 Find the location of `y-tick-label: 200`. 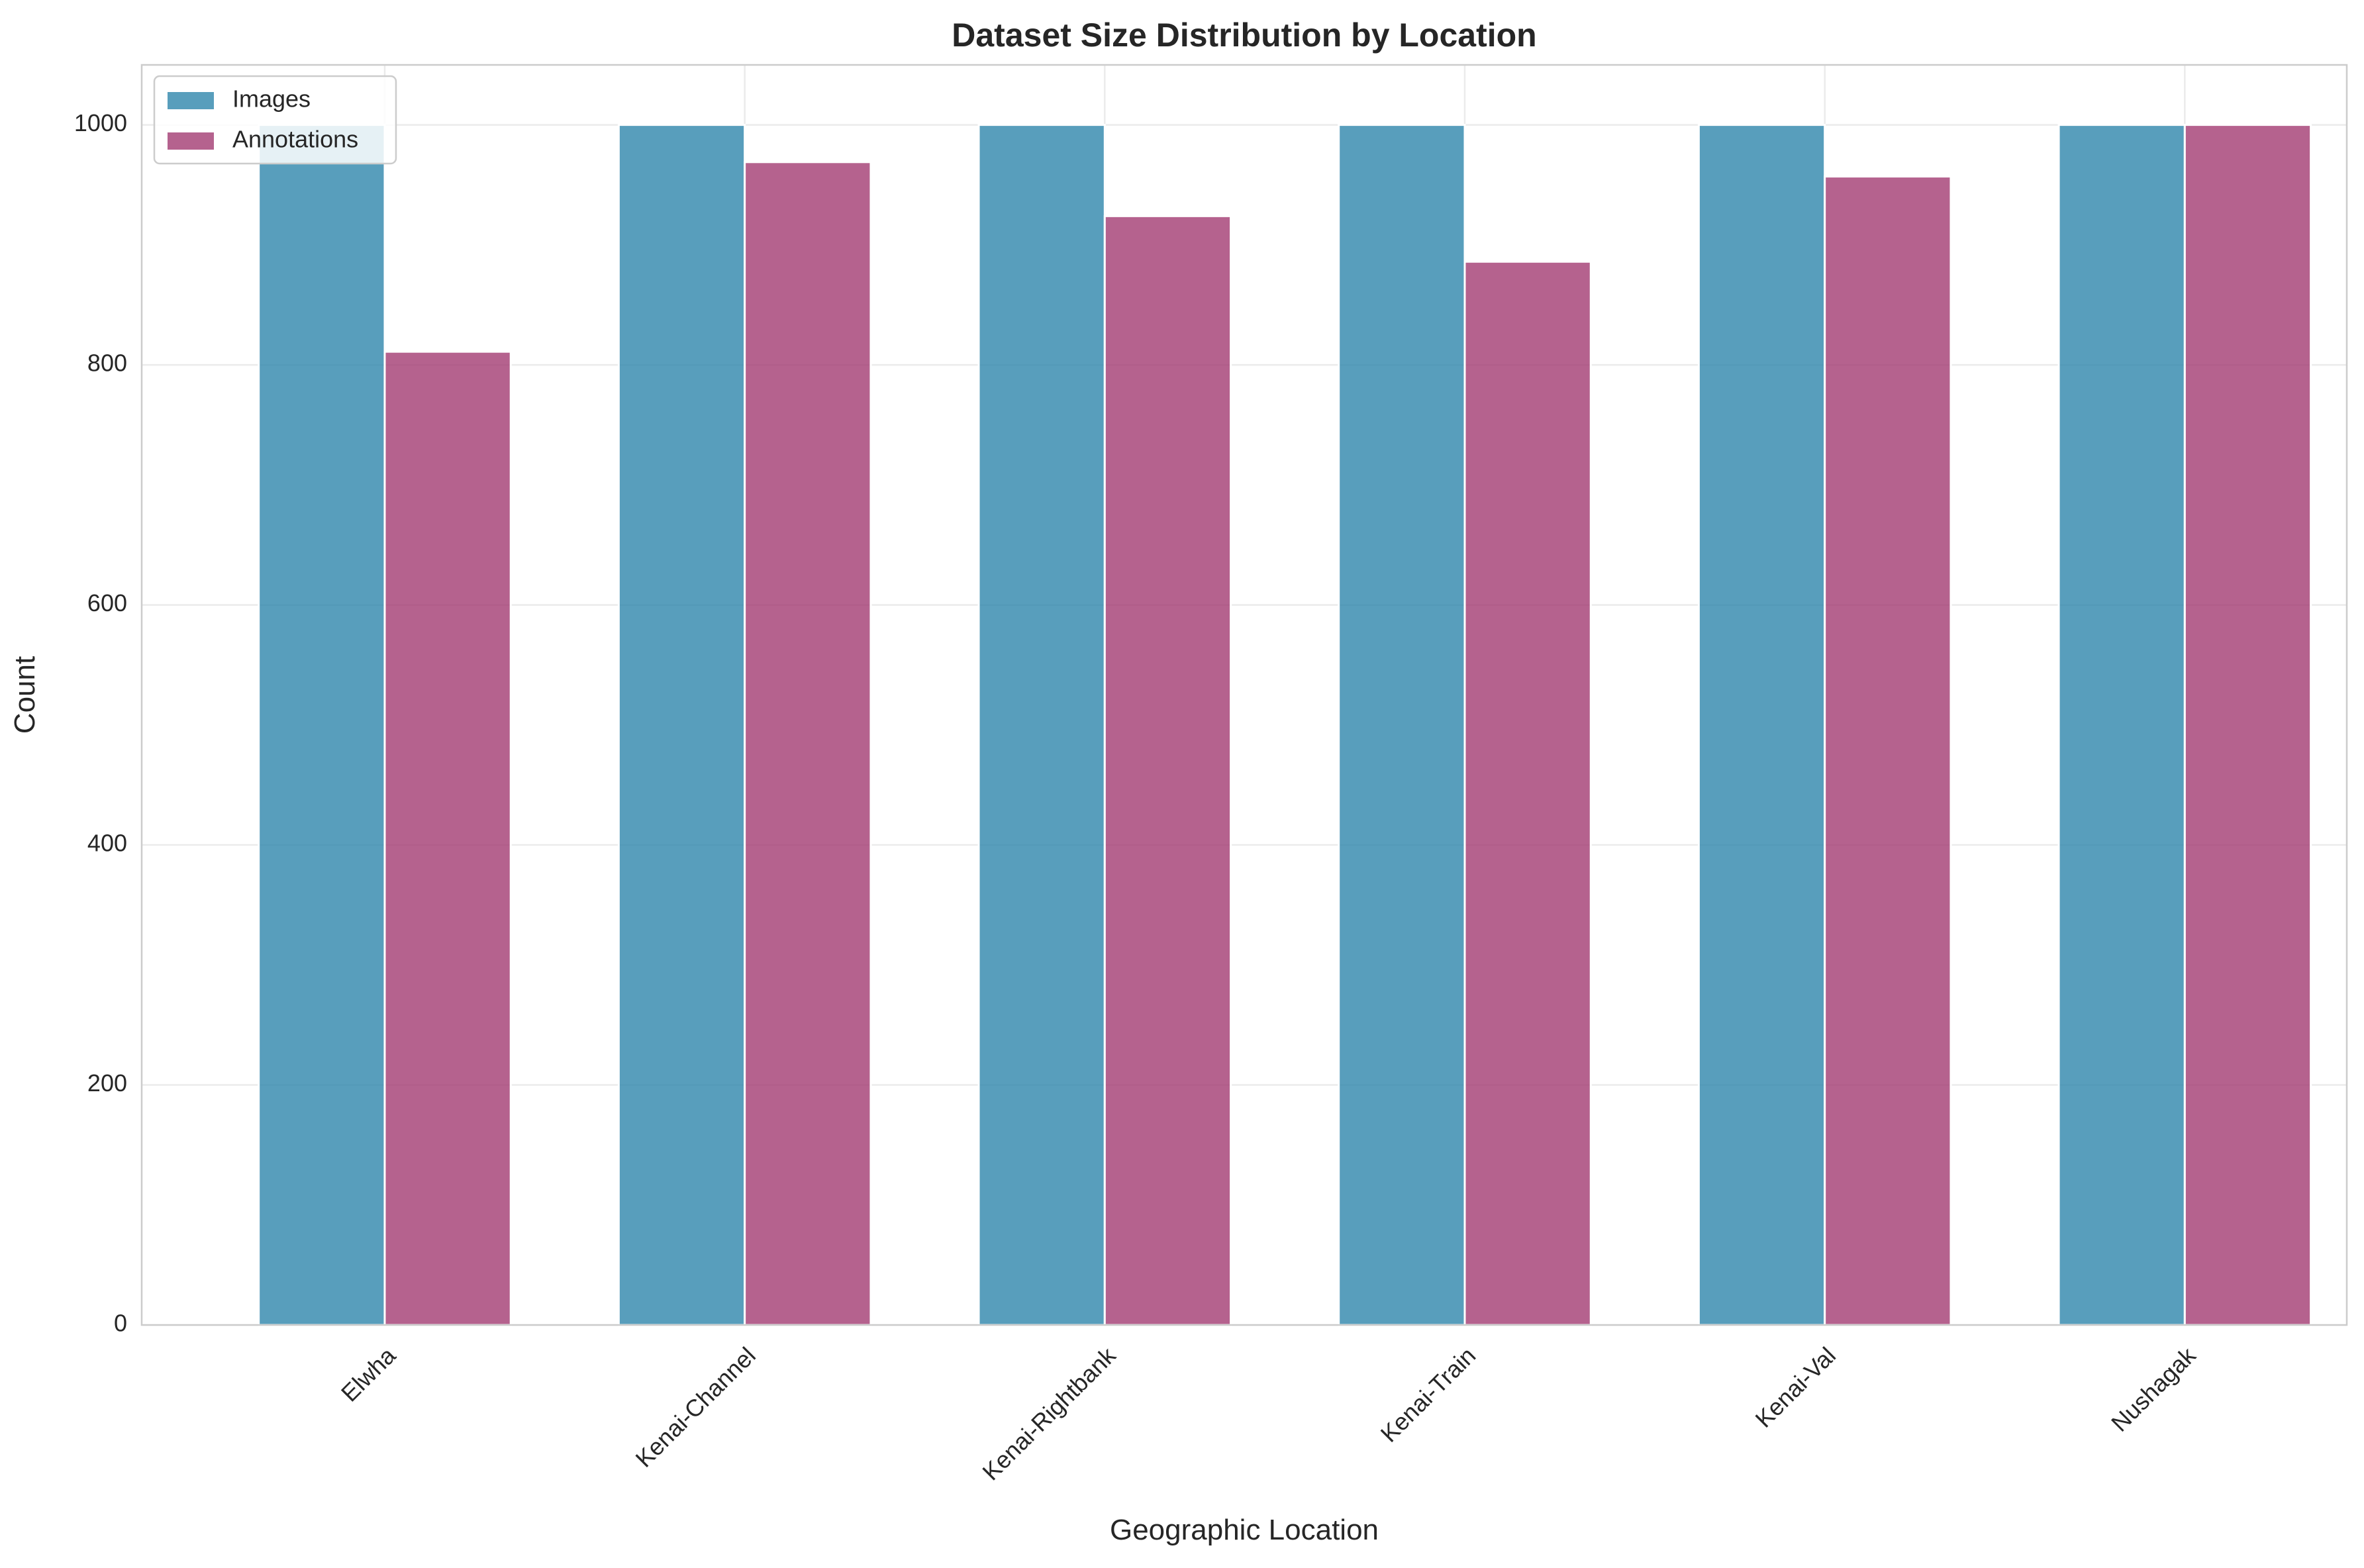

y-tick-label: 200 is located at coordinates (107, 1083).